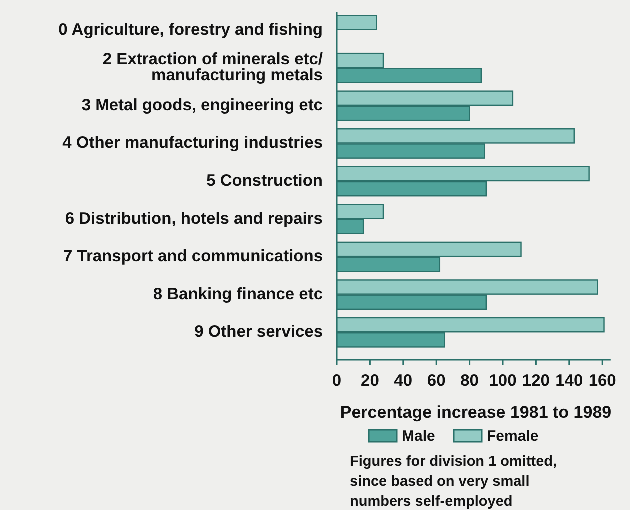 This screenshot has height=510, width=630. I want to click on y-tick-label: 2 Extraction of minerals etc/ manufacturing metals, so click(213, 68).